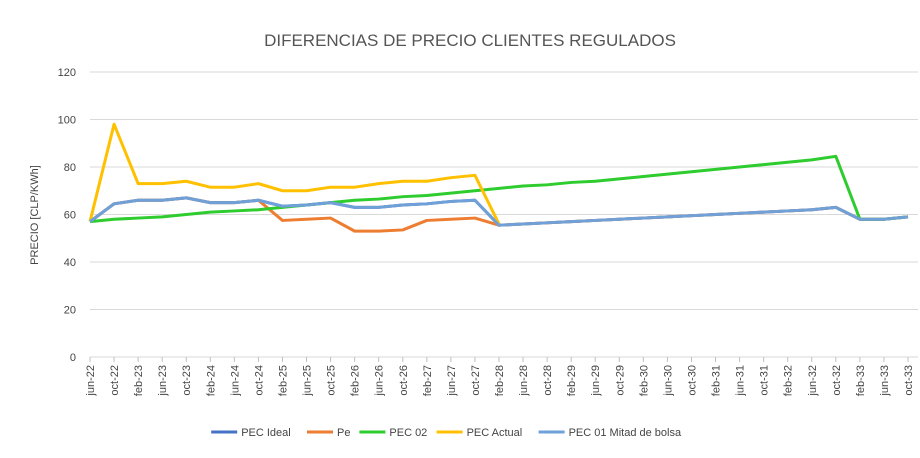 The height and width of the screenshot is (458, 920). I want to click on chart-title: DIFERENCIAS DE PRECIO CLIENTES REGULADOS, so click(470, 40).